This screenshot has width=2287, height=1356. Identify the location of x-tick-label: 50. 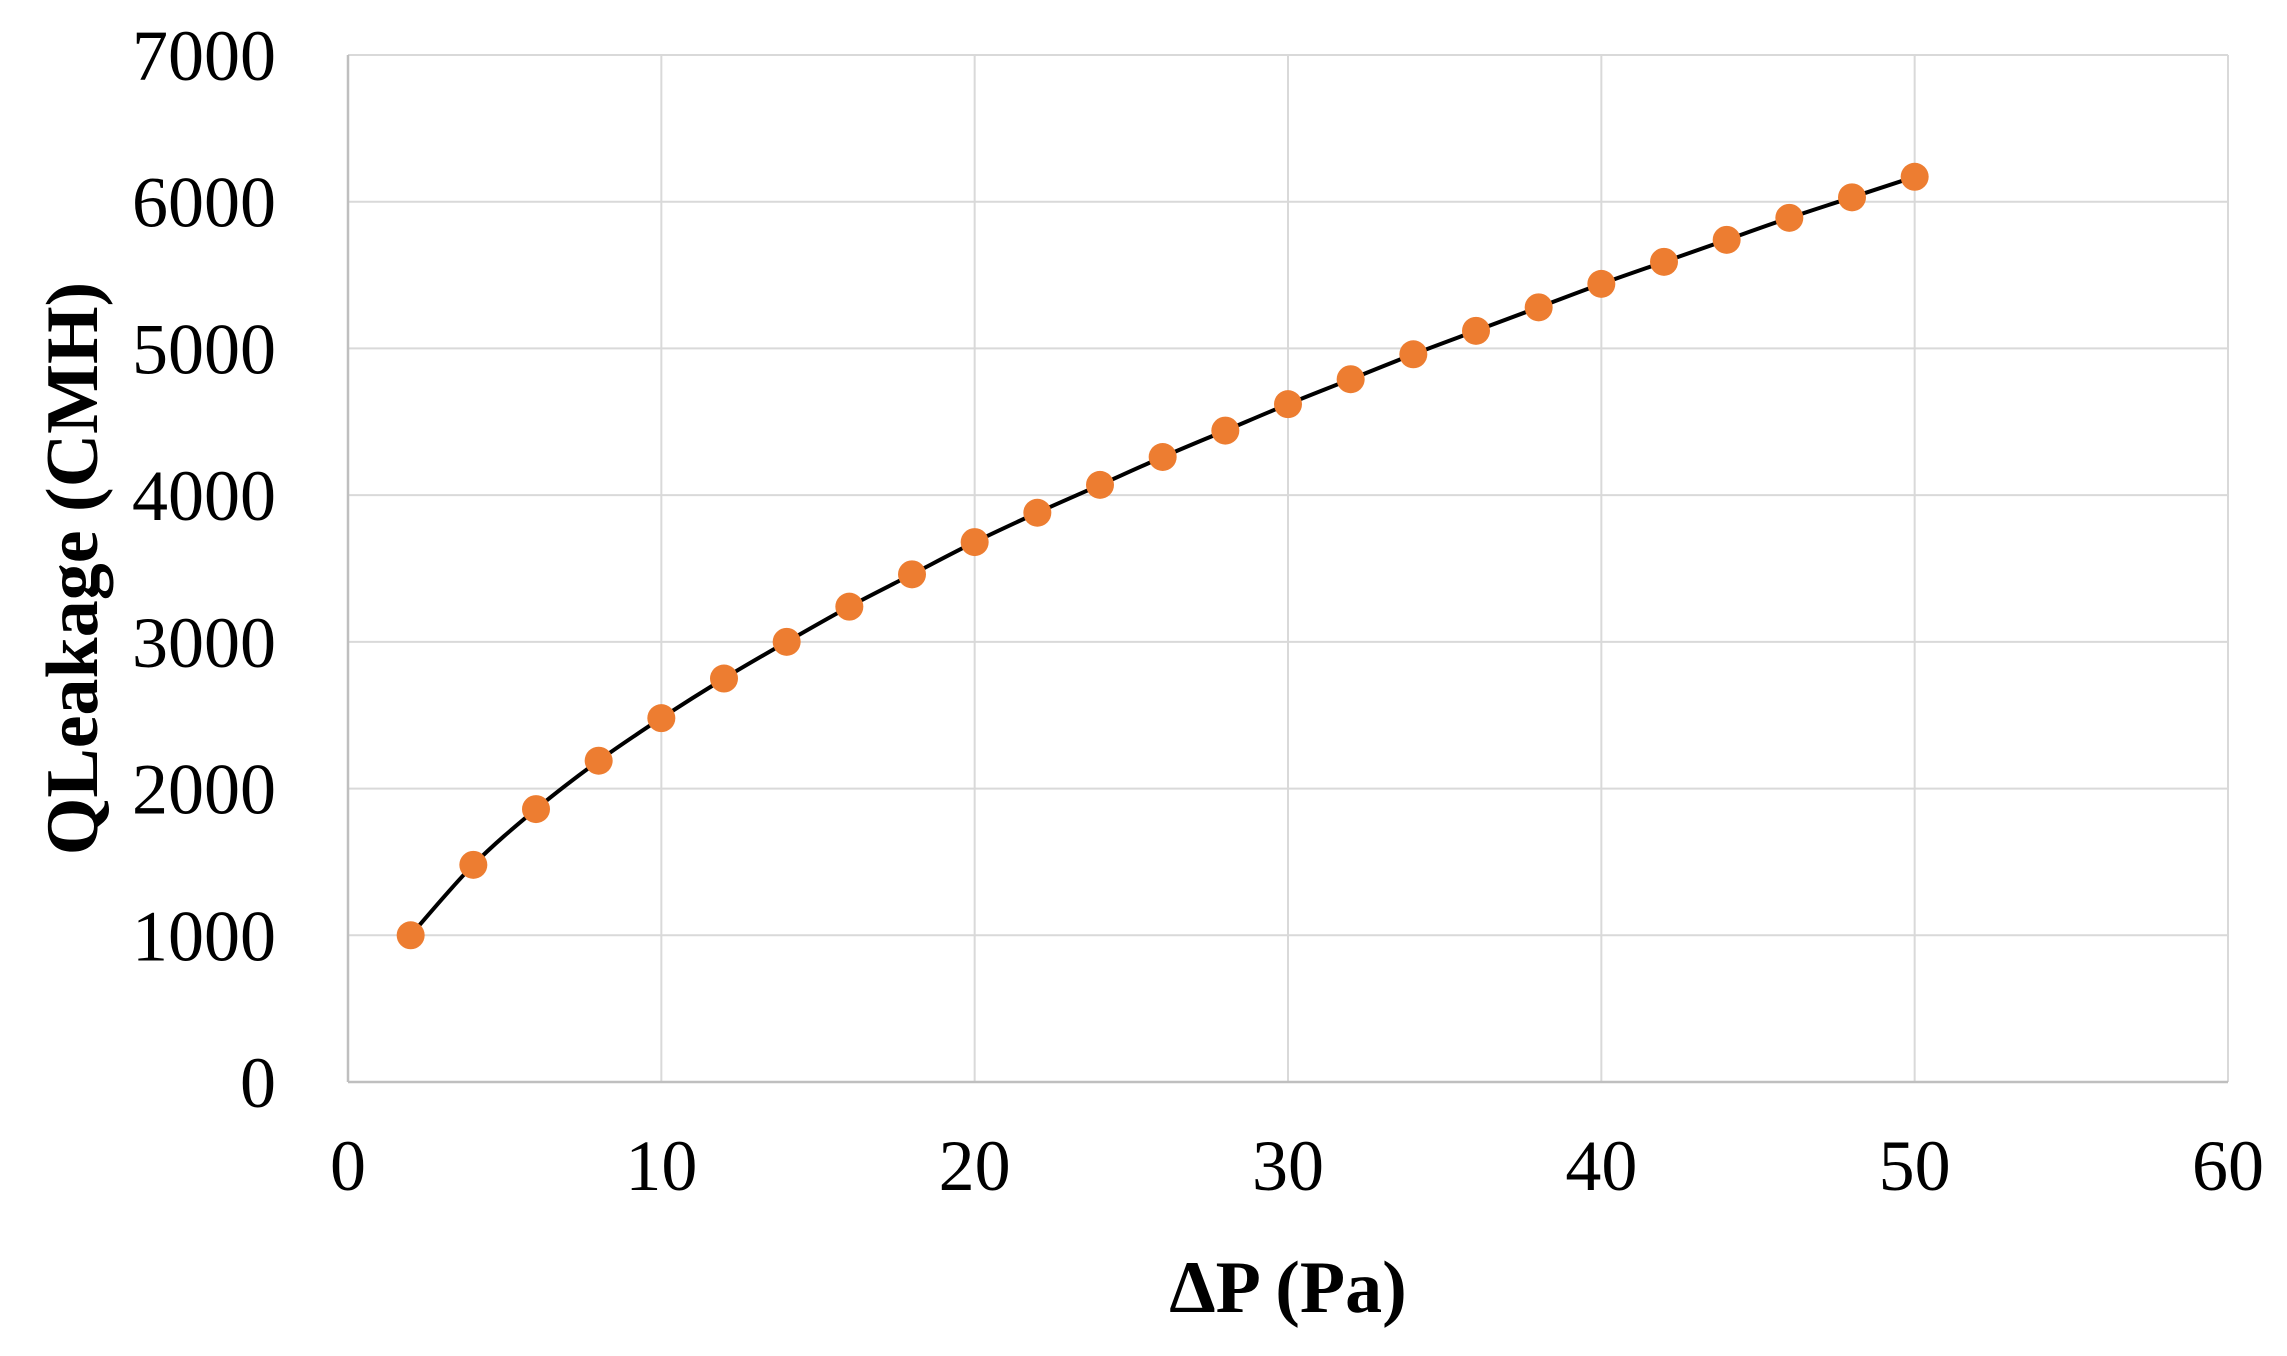
(1915, 1166).